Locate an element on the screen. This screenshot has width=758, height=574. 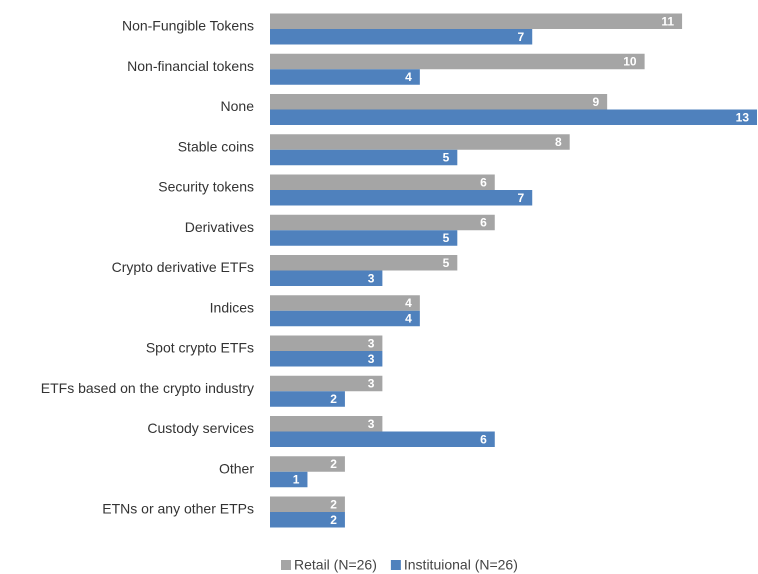
value-label: 8 is located at coordinates (558, 142).